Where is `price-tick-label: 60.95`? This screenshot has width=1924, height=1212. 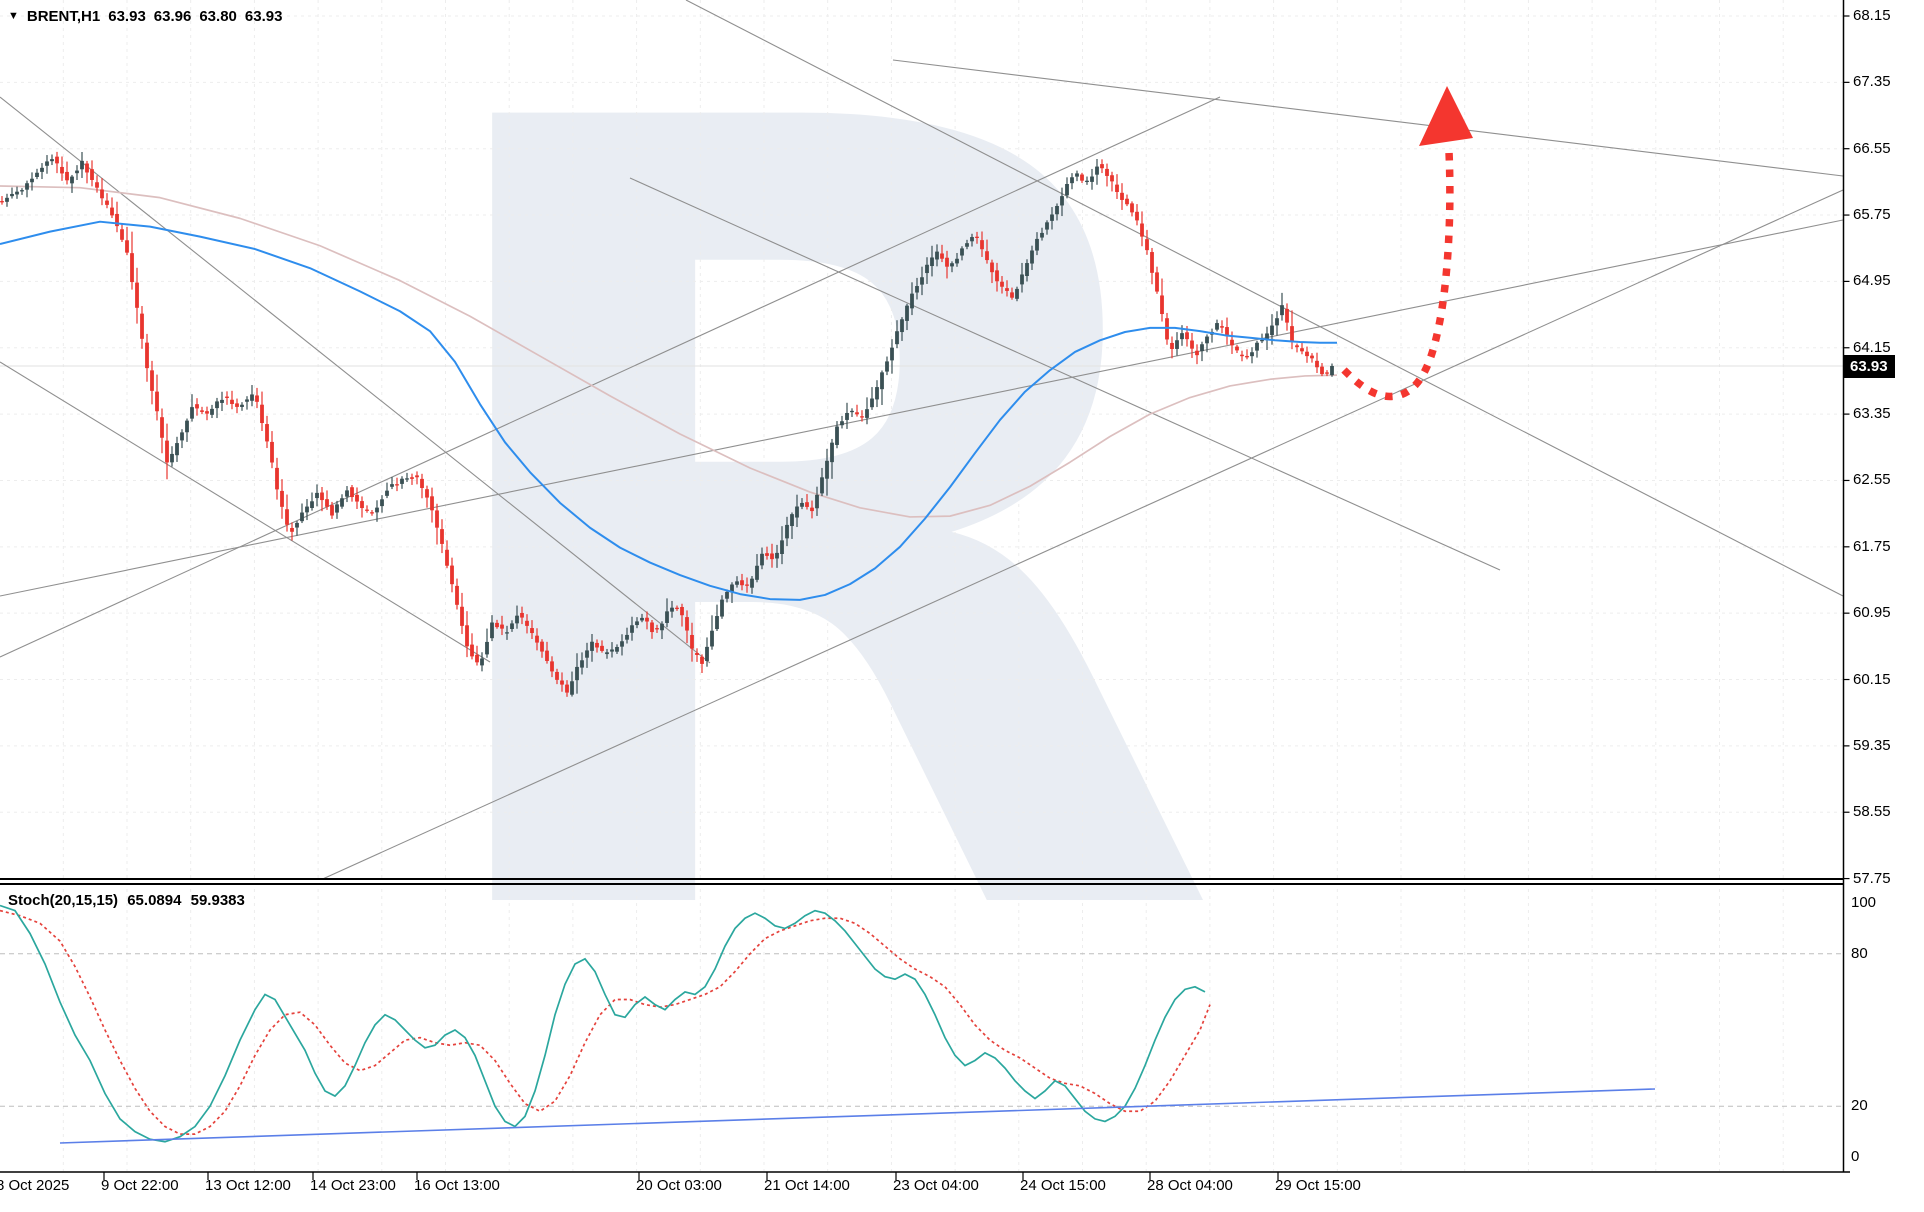
price-tick-label: 60.95 is located at coordinates (1872, 613).